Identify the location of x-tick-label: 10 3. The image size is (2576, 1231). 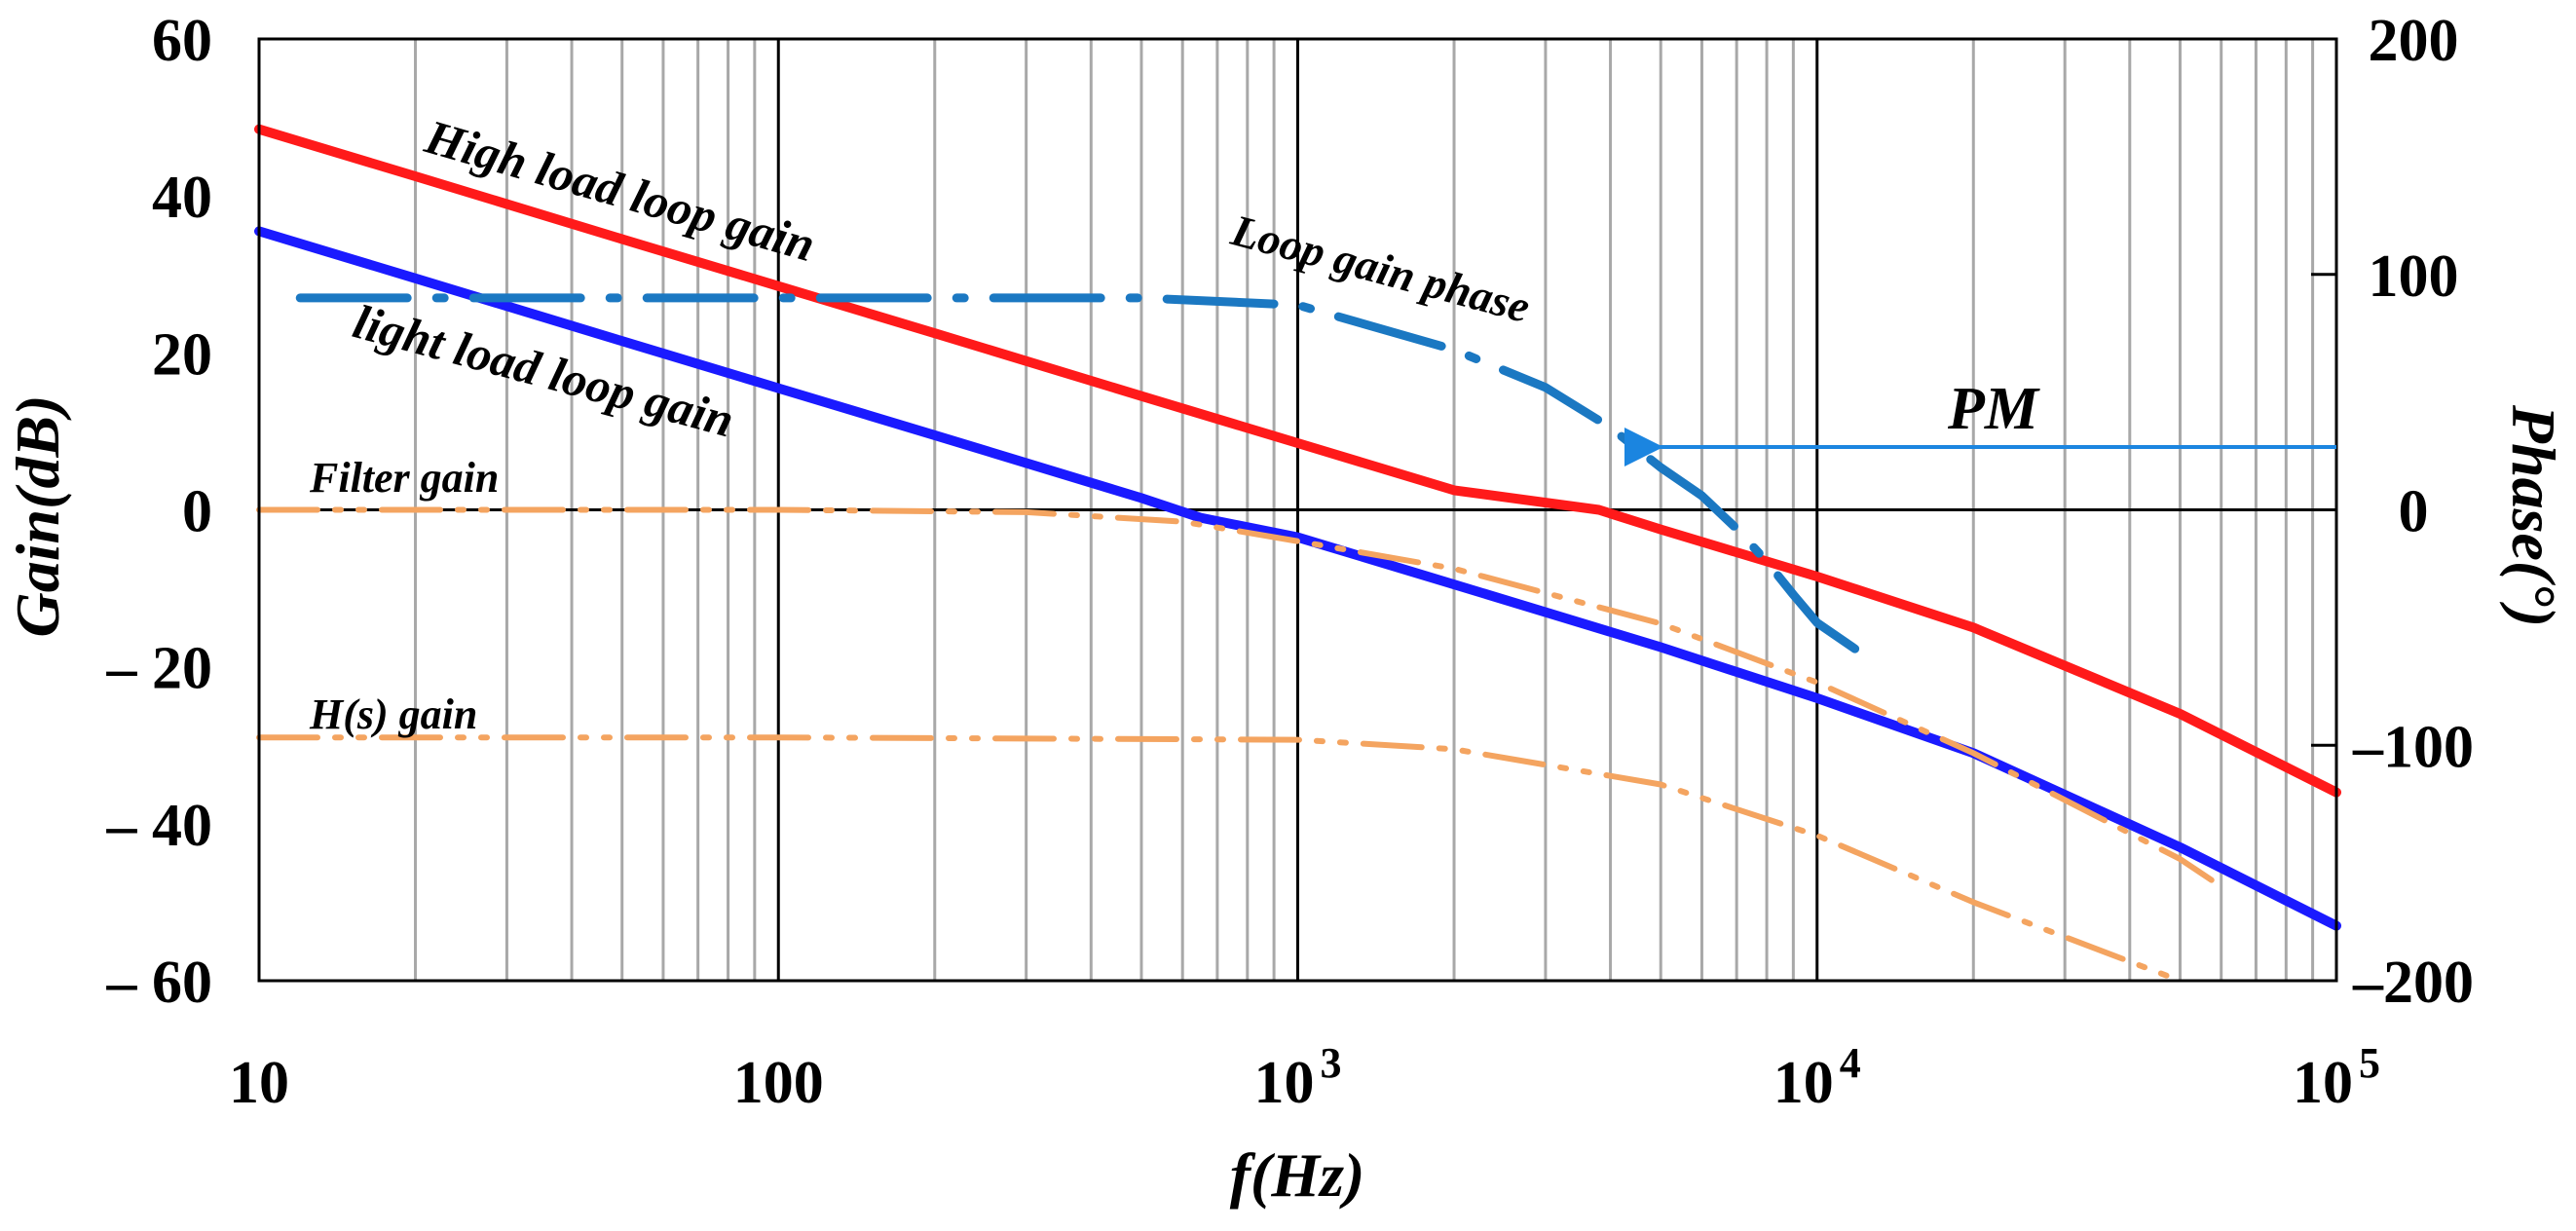
(1298, 1077).